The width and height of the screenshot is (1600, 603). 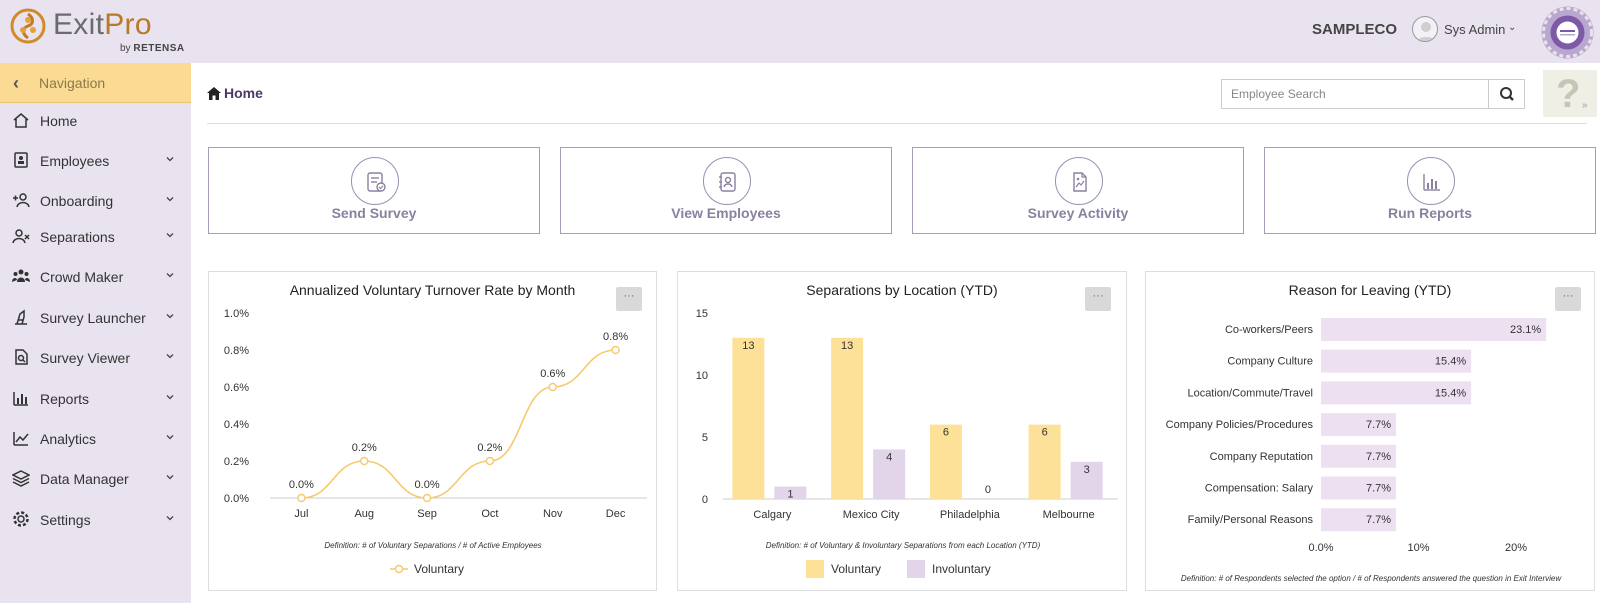 I want to click on sidebar-item-employees: Employees, so click(x=95, y=161).